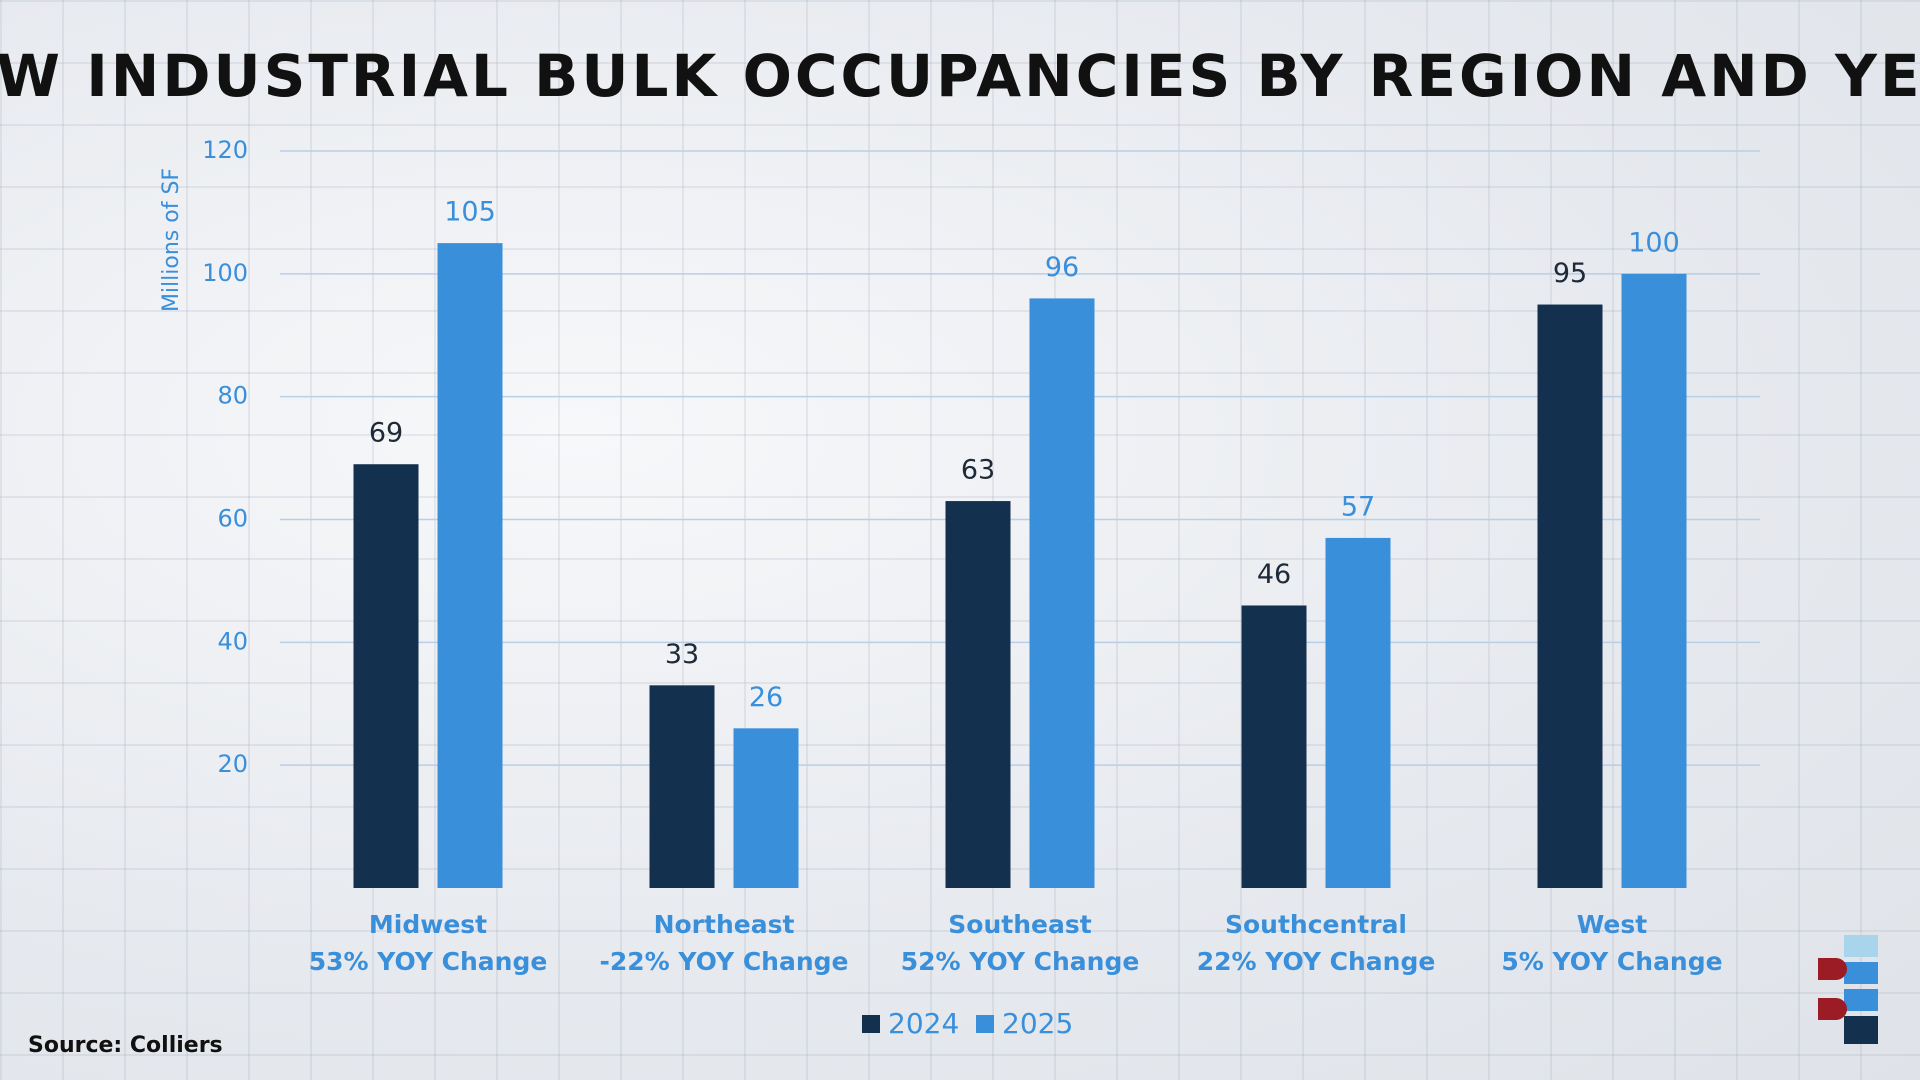 This screenshot has width=1920, height=1080. Describe the element at coordinates (1654, 242) in the screenshot. I see `value-label: 100` at that location.